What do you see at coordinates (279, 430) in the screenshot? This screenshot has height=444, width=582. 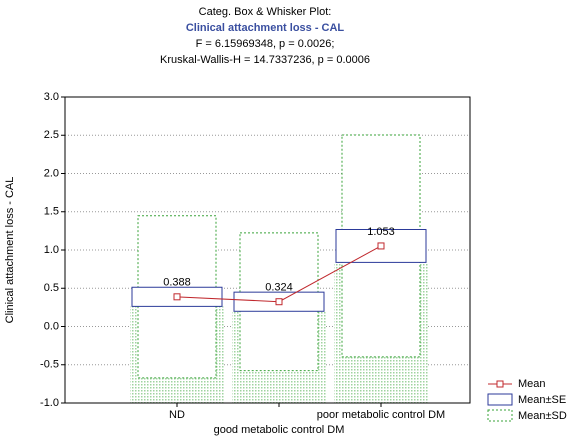 I see `x-tick-label: good metabolic control DM` at bounding box center [279, 430].